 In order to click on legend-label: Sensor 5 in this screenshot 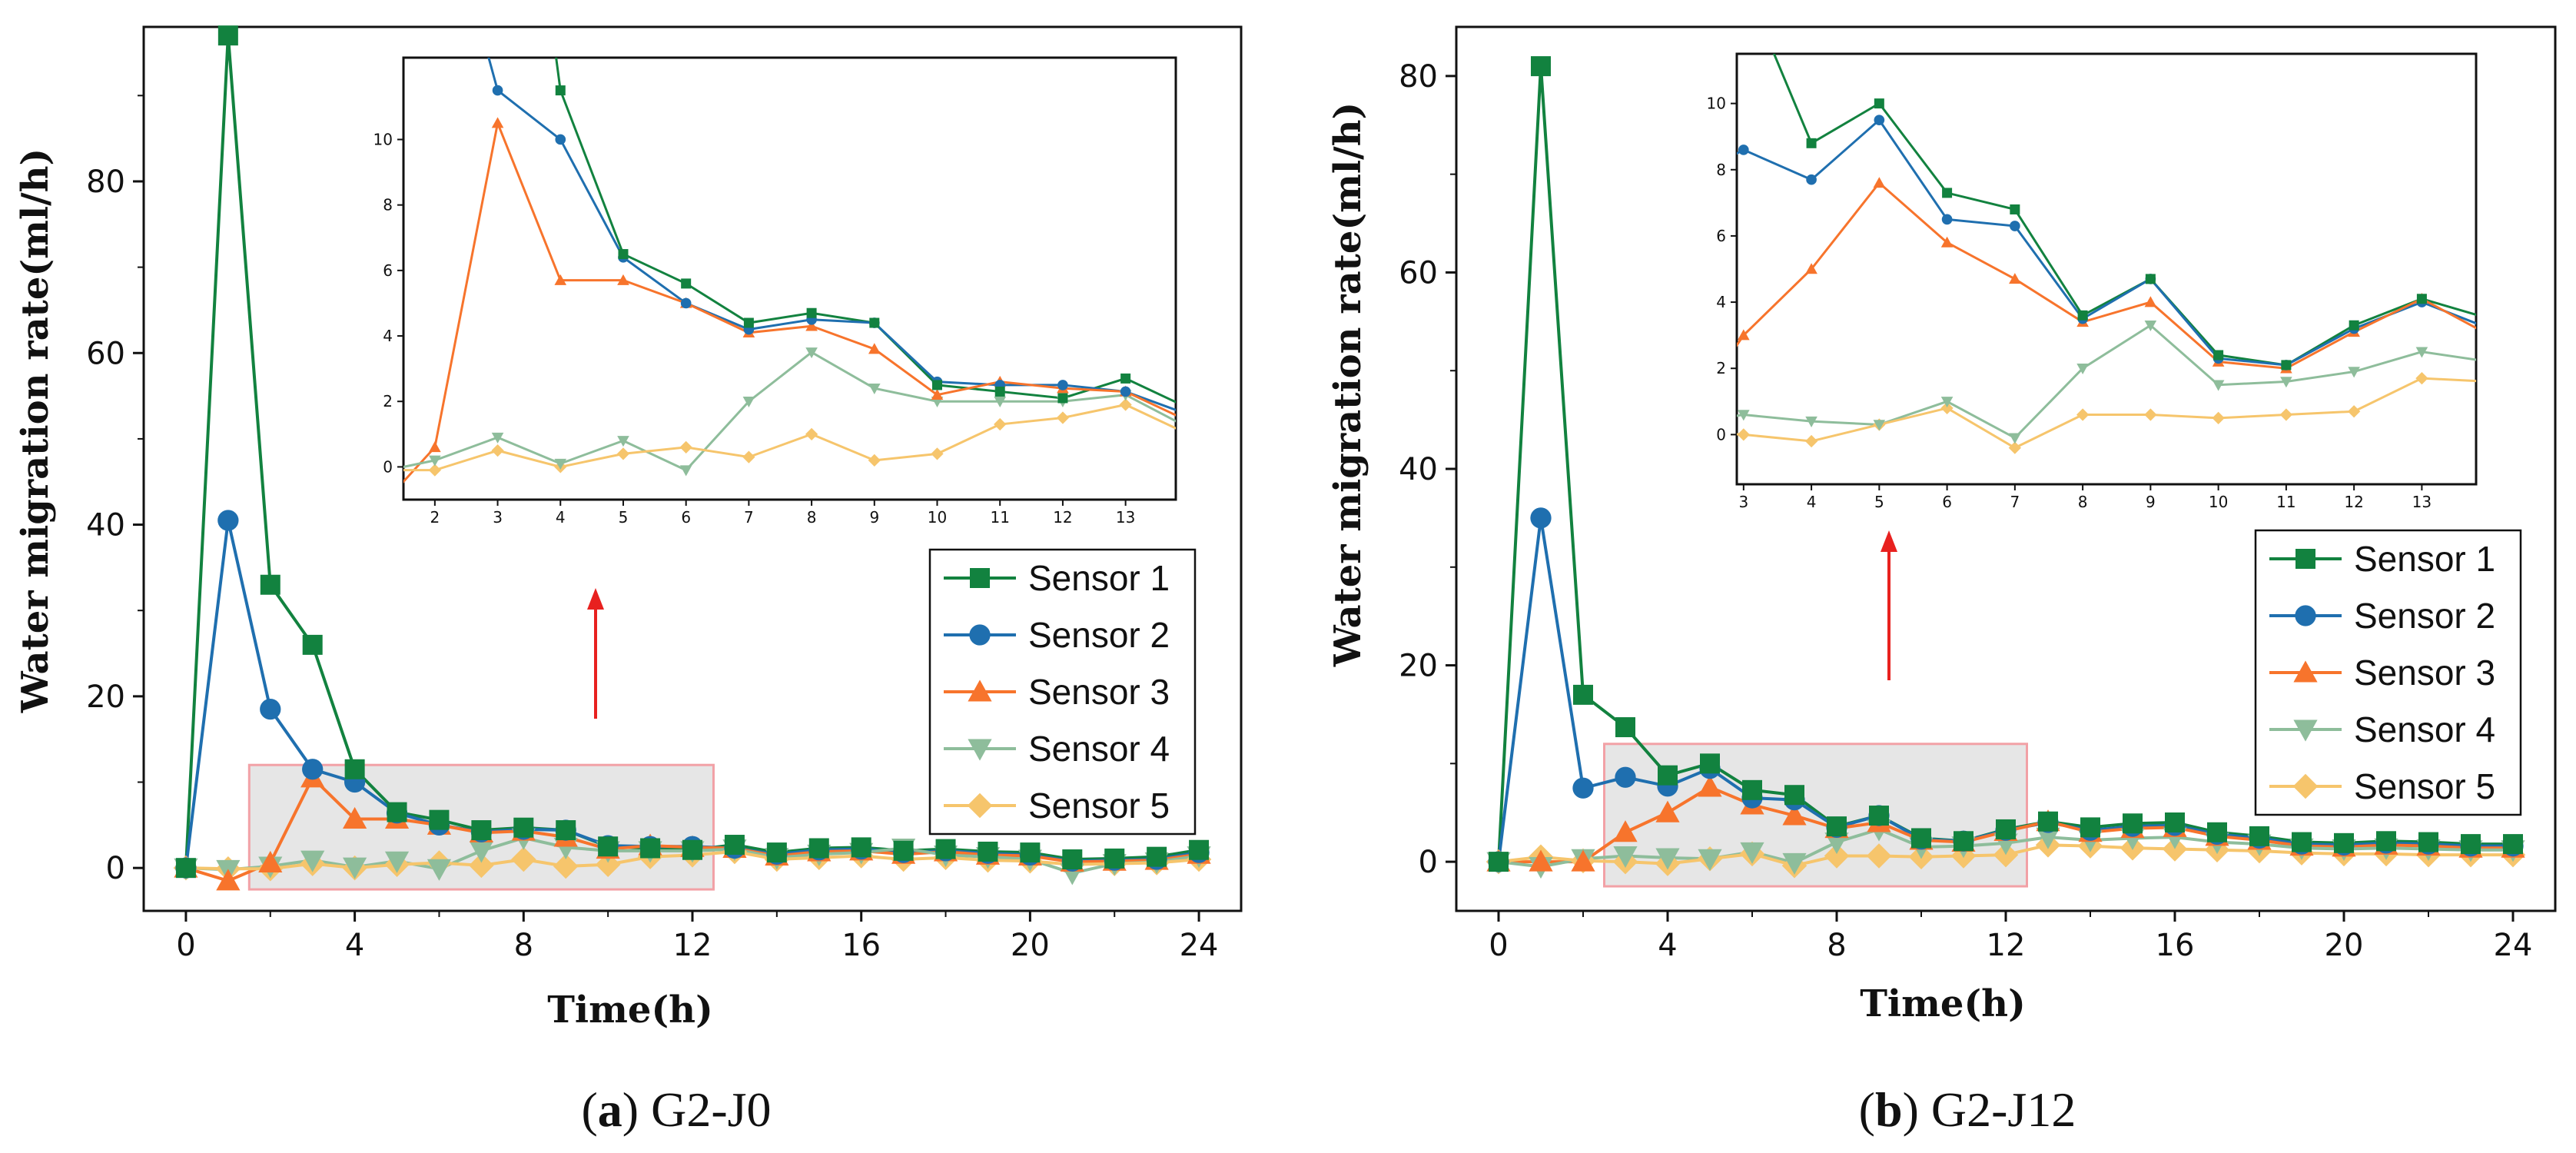, I will do `click(1099, 806)`.